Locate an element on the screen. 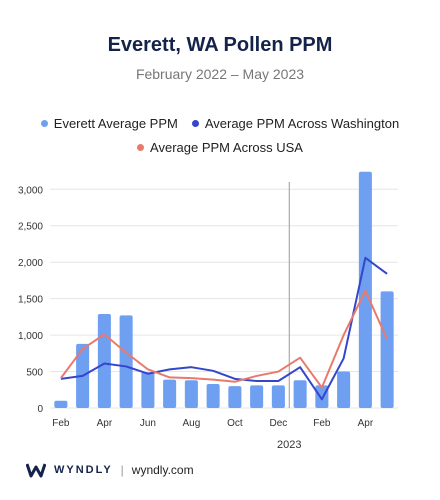 This screenshot has width=440, height=500. bar-apr-2022 is located at coordinates (104, 360).